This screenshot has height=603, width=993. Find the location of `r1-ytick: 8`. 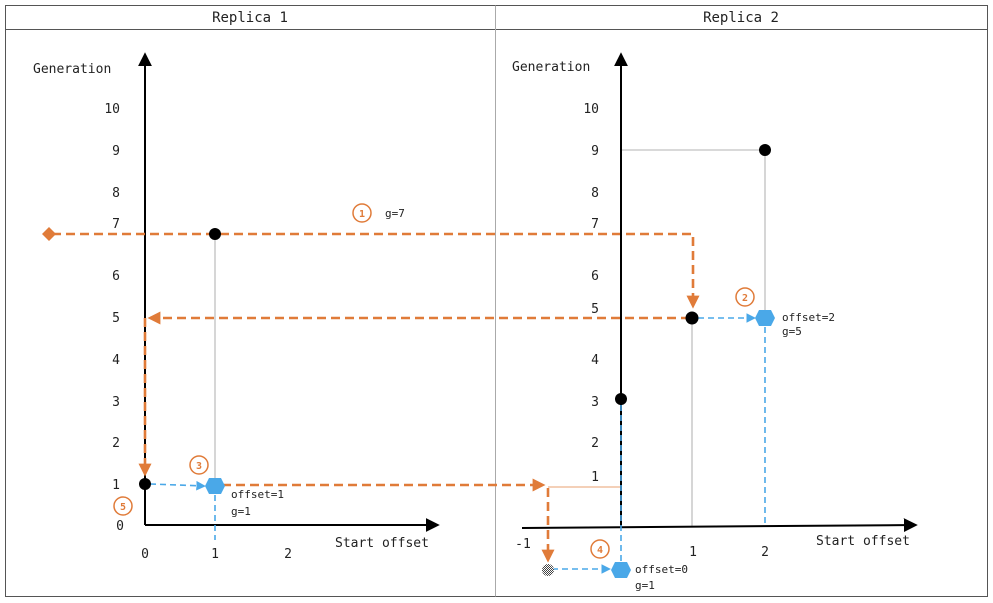

r1-ytick: 8 is located at coordinates (116, 193).